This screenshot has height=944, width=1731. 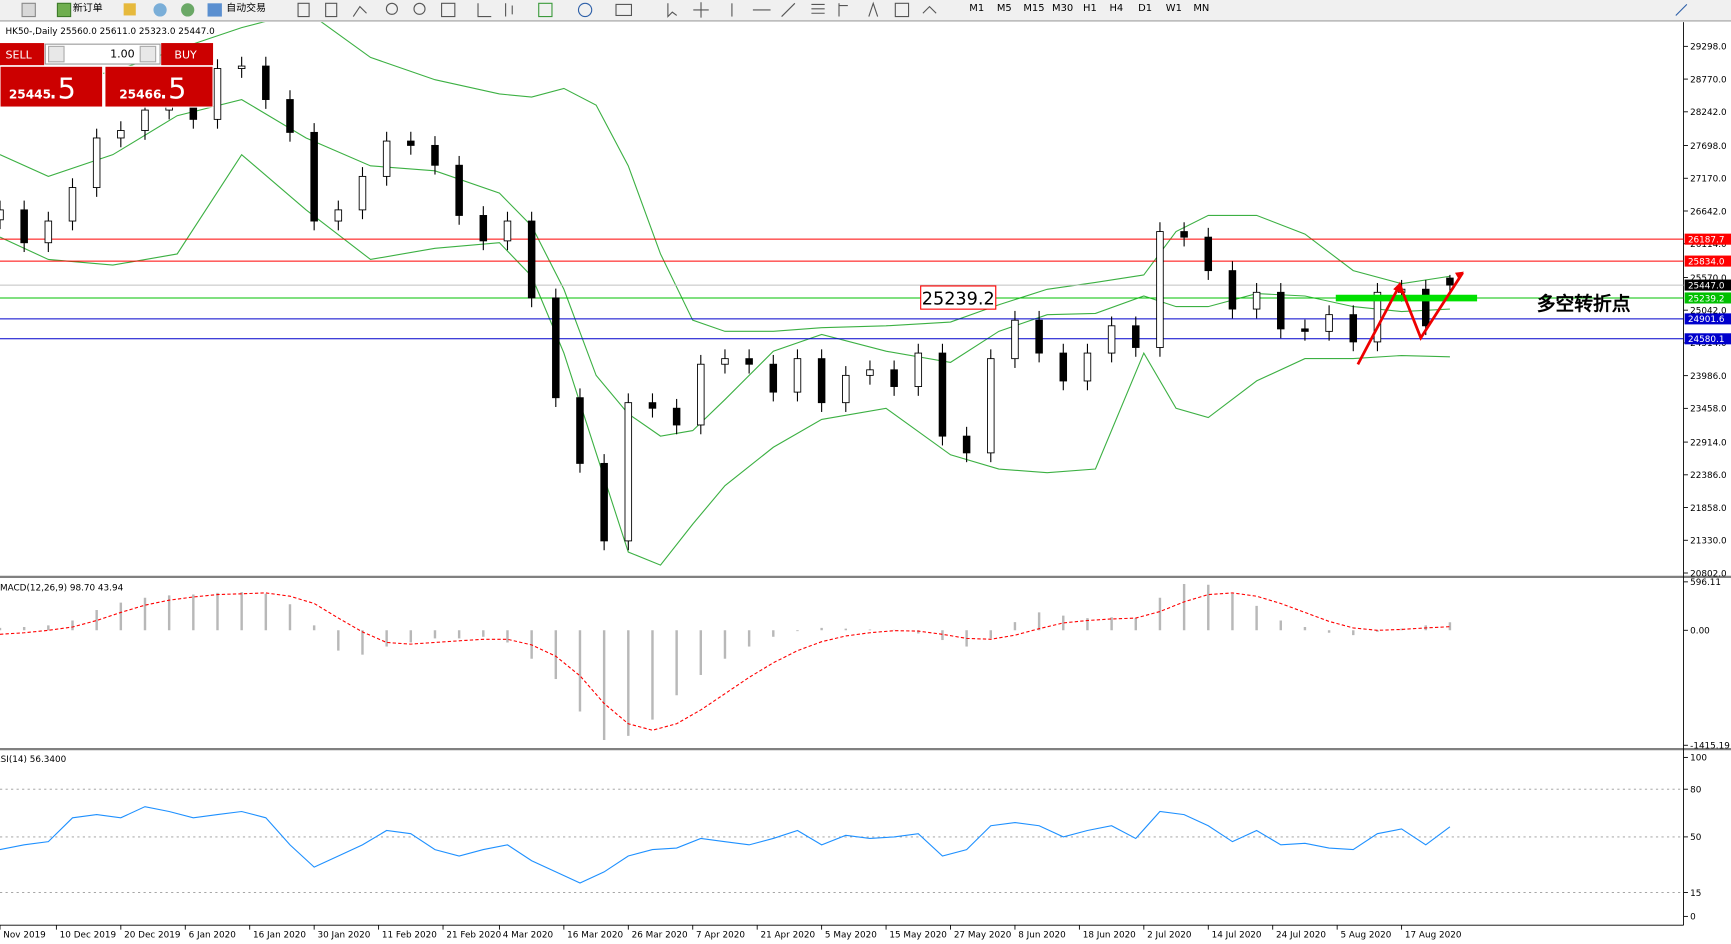 What do you see at coordinates (1708, 509) in the screenshot?
I see `y-tick-label: 21858.0` at bounding box center [1708, 509].